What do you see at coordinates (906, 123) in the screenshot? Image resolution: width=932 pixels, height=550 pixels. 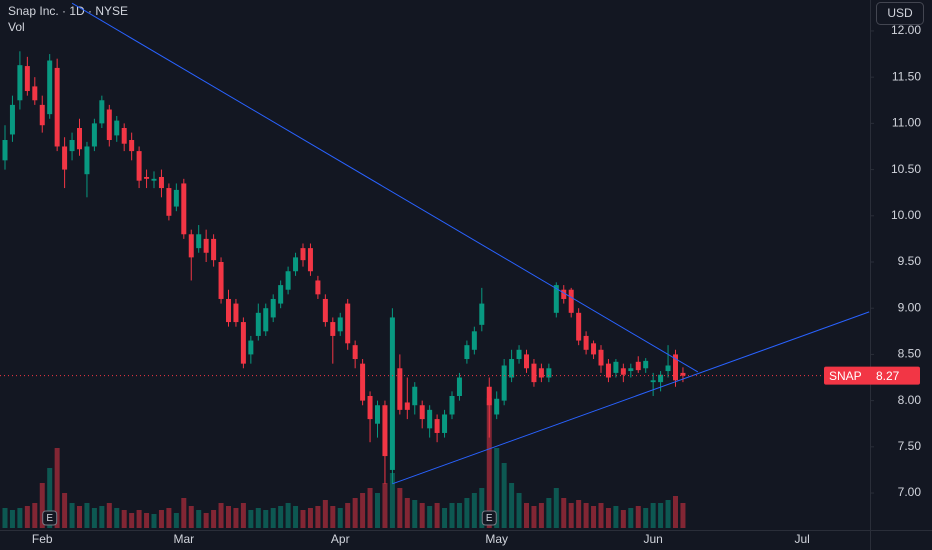 I see `y-tick-label: 11.00` at bounding box center [906, 123].